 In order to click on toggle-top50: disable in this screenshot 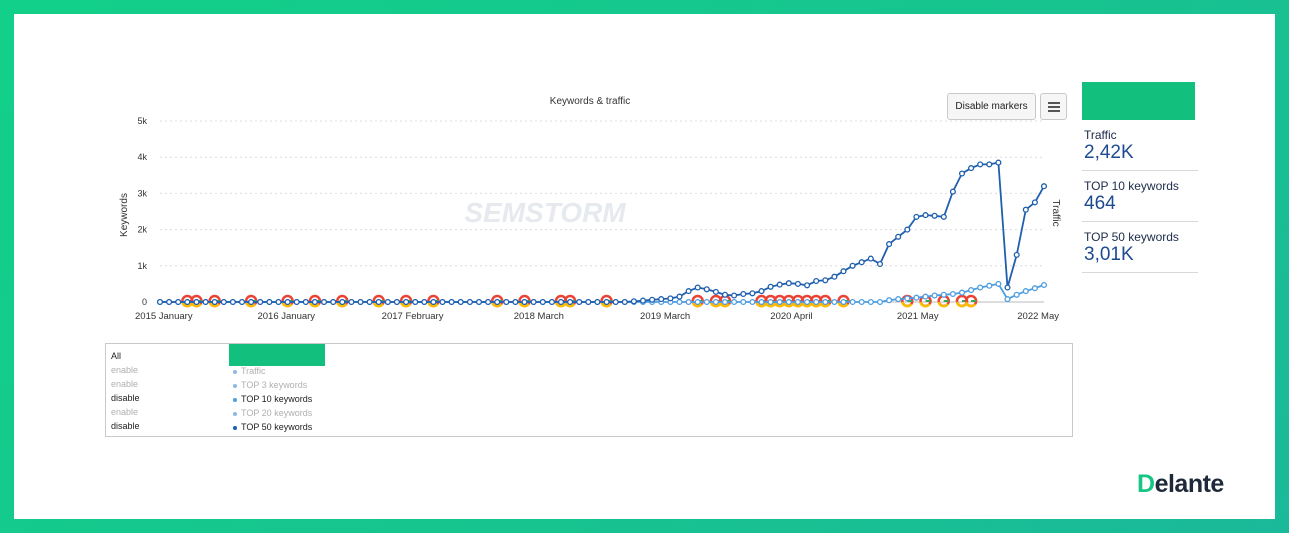, I will do `click(125, 426)`.